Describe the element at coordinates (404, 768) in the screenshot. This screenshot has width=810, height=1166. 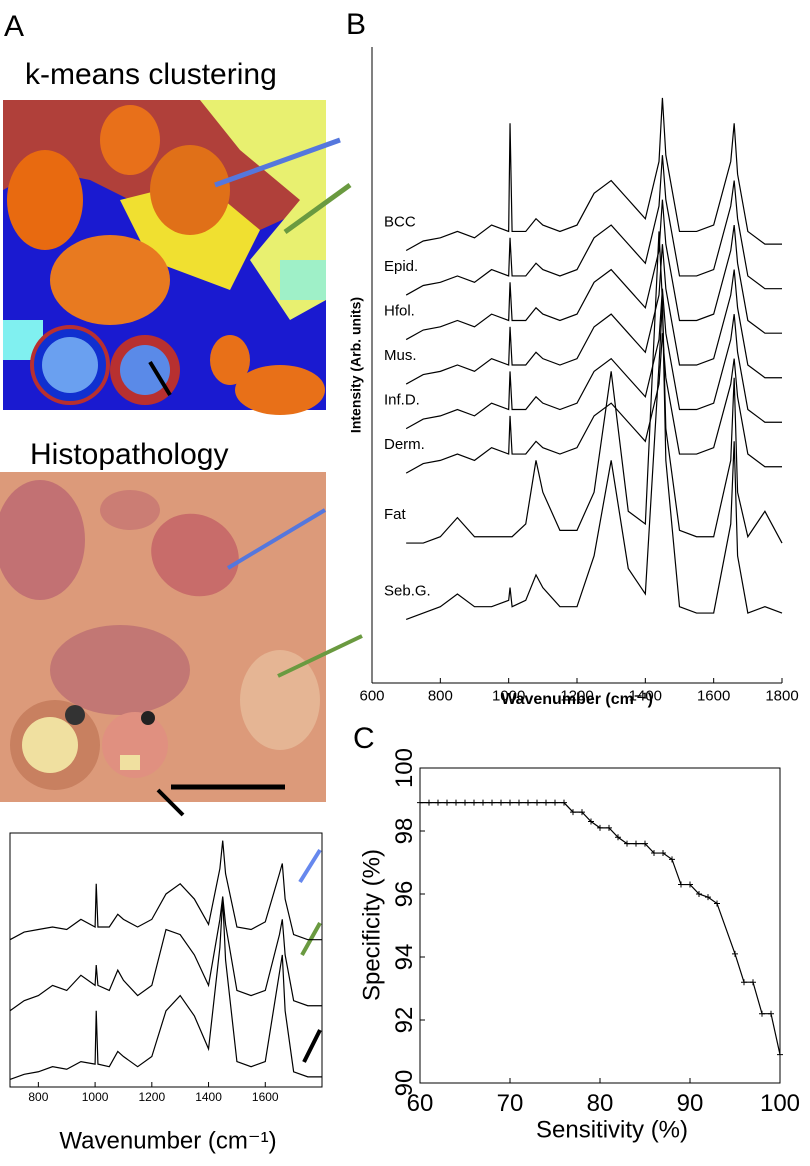
I see `y-tick-label: 100` at that location.